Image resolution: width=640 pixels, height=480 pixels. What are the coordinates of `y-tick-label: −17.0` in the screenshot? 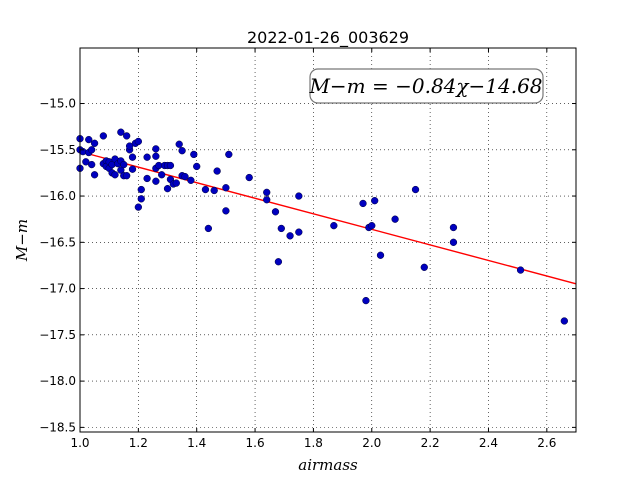 It's located at (57, 289).